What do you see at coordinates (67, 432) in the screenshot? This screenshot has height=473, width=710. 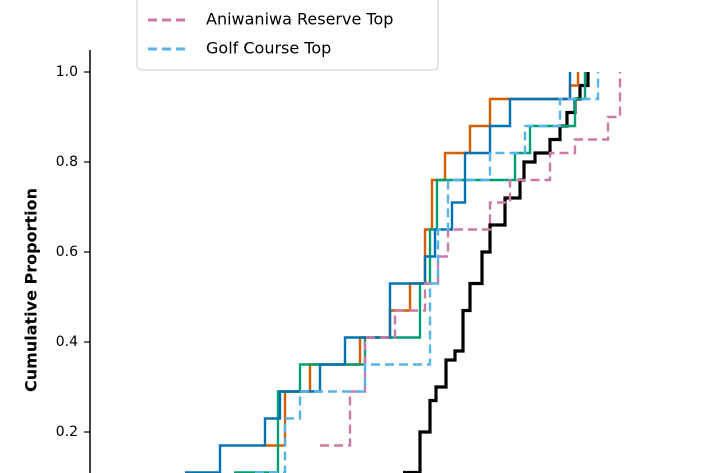 I see `y-tick-label: 0.2` at bounding box center [67, 432].